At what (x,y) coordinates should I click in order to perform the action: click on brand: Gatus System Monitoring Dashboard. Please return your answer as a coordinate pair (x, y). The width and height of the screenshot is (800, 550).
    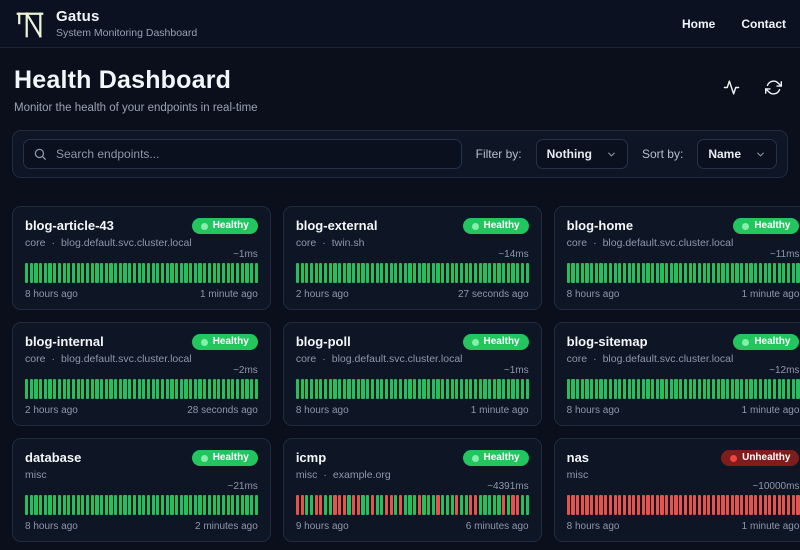
    Looking at the image, I should click on (105, 24).